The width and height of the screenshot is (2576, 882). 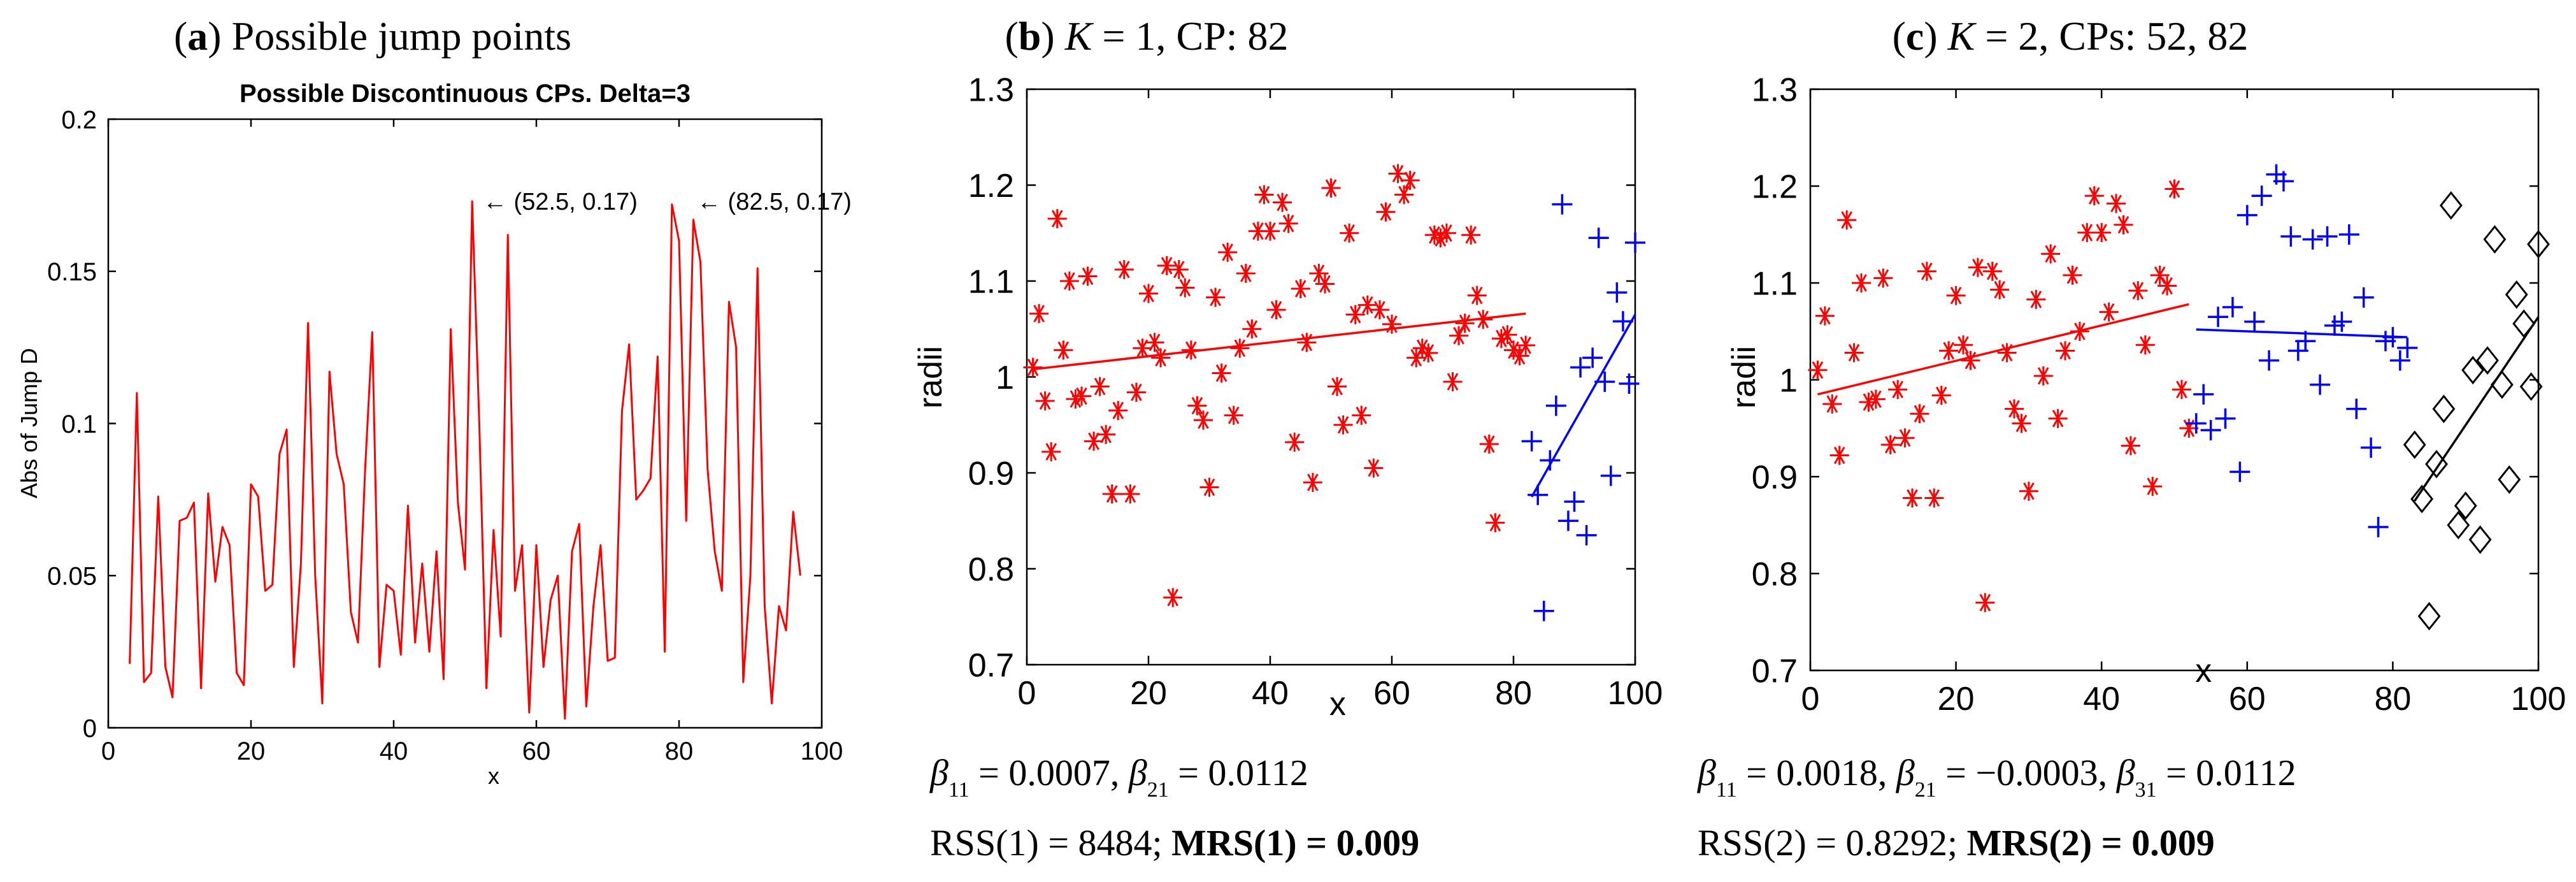 What do you see at coordinates (1514, 693) in the screenshot?
I see `x-tick-label: 80` at bounding box center [1514, 693].